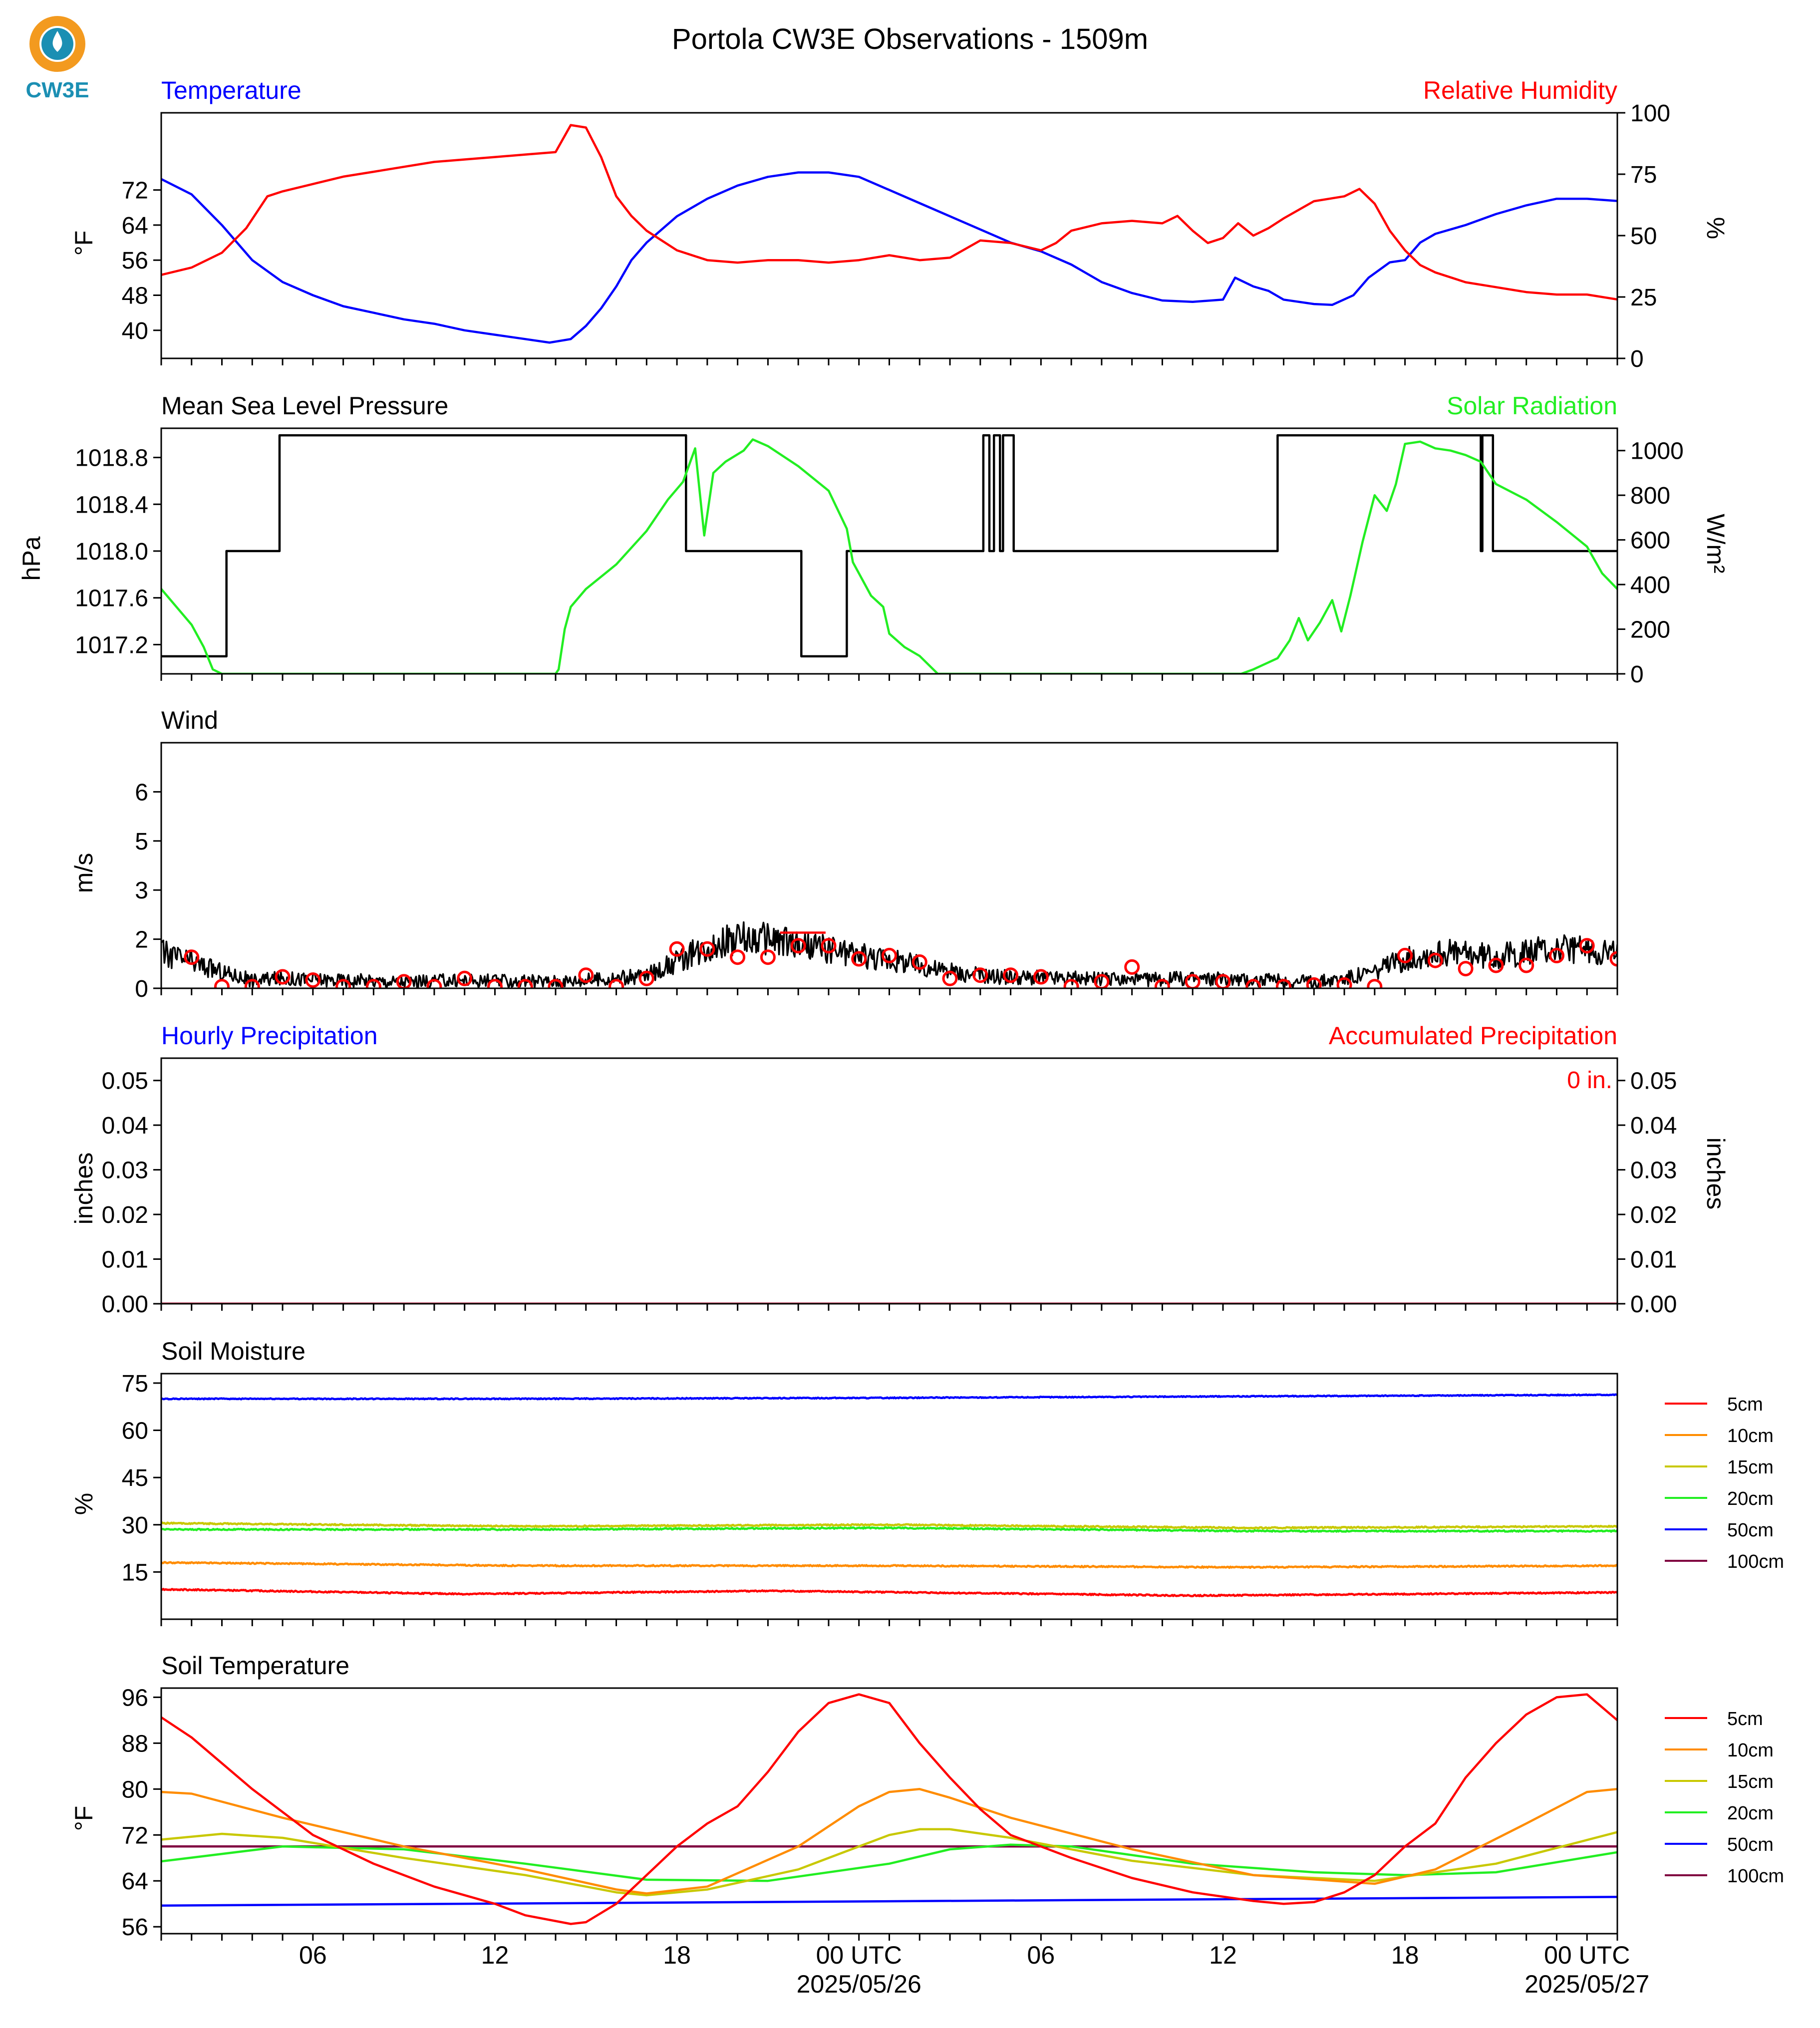 Image resolution: width=1820 pixels, height=2028 pixels. What do you see at coordinates (135, 1744) in the screenshot?
I see `y-tick-label: 88` at bounding box center [135, 1744].